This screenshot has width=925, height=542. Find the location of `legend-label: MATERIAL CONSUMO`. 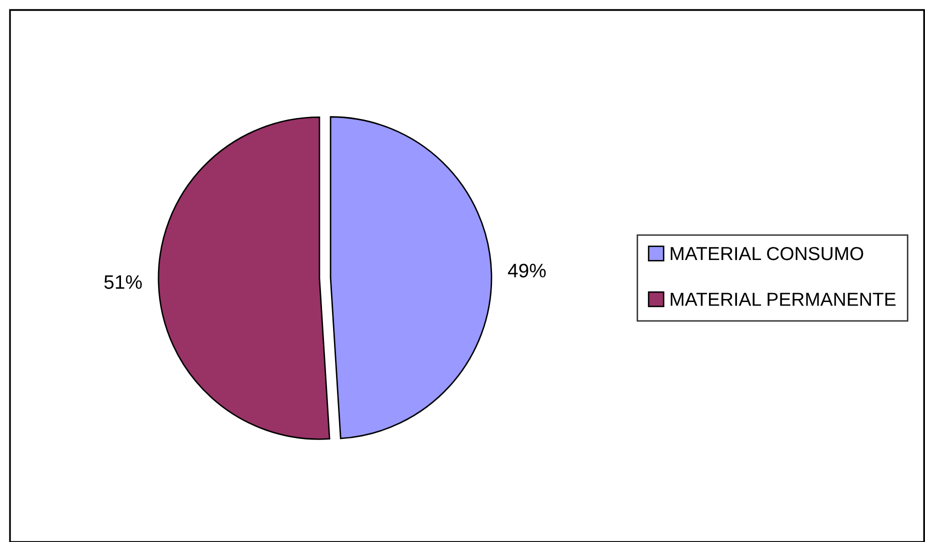

legend-label: MATERIAL CONSUMO is located at coordinates (767, 253).